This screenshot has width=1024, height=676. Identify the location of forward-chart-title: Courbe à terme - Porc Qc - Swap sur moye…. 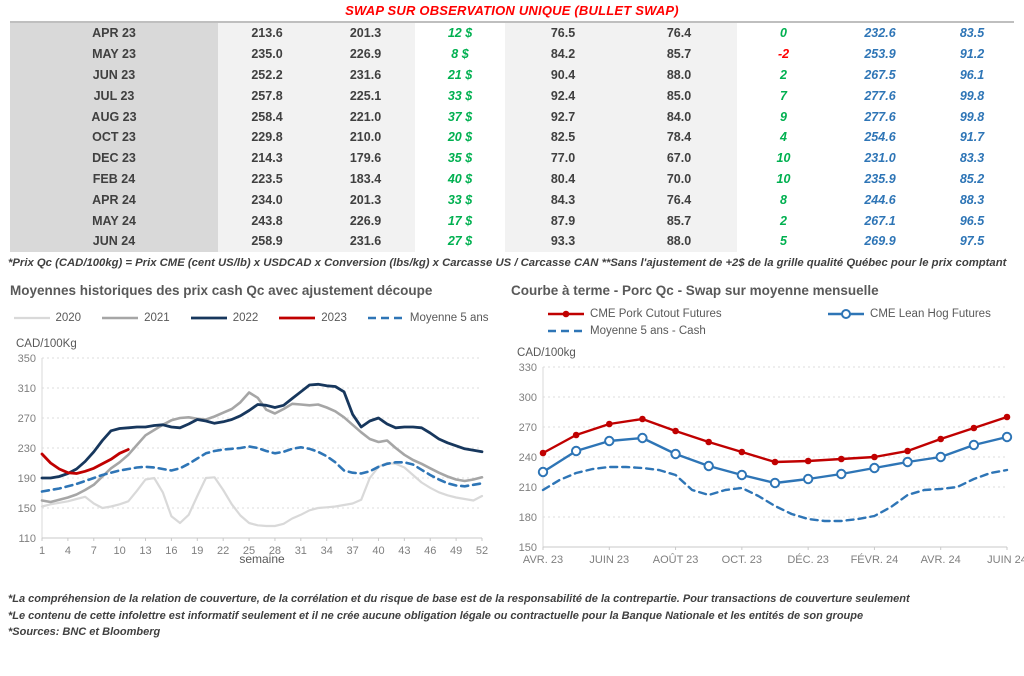
(695, 291).